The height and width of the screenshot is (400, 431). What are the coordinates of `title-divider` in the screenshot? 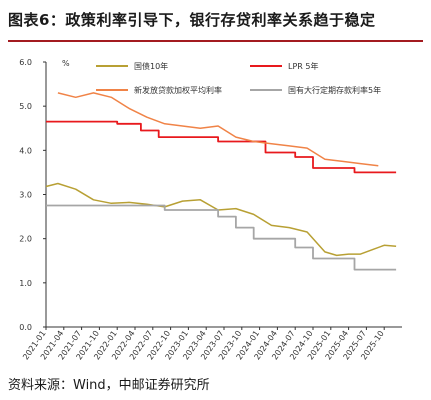 It's located at (215, 41).